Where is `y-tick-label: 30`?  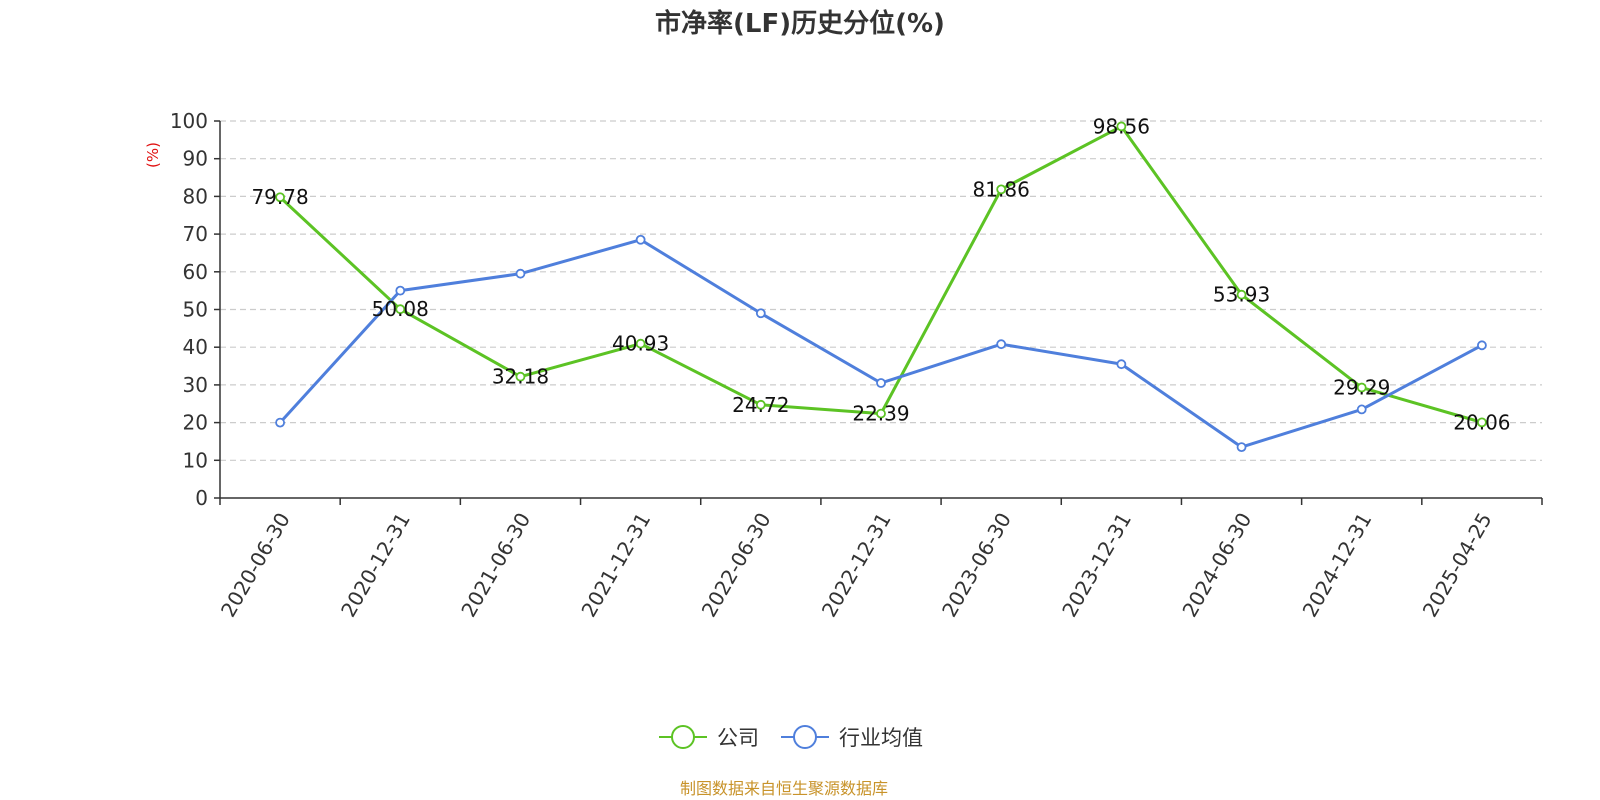
y-tick-label: 30 is located at coordinates (195, 385).